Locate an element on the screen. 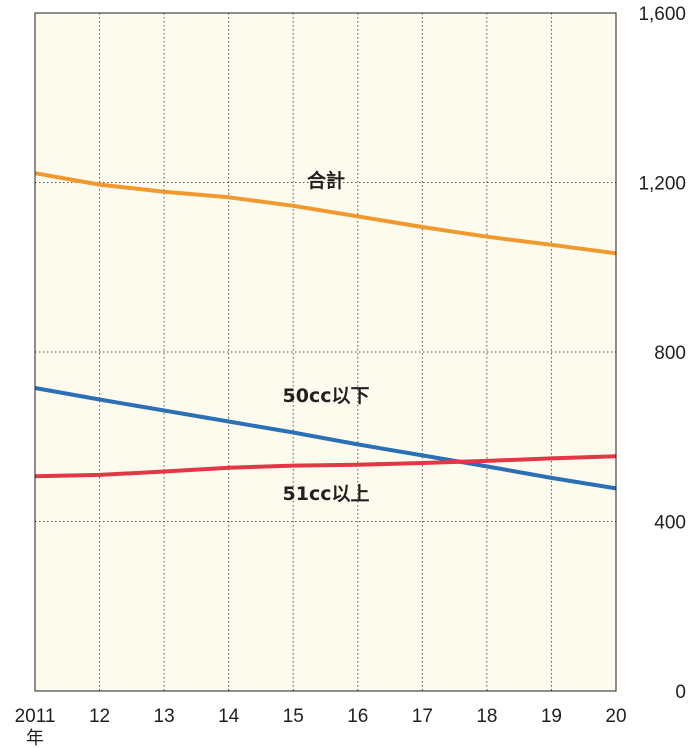 This screenshot has width=691, height=748. y-tick-label: 1,600 is located at coordinates (662, 14).